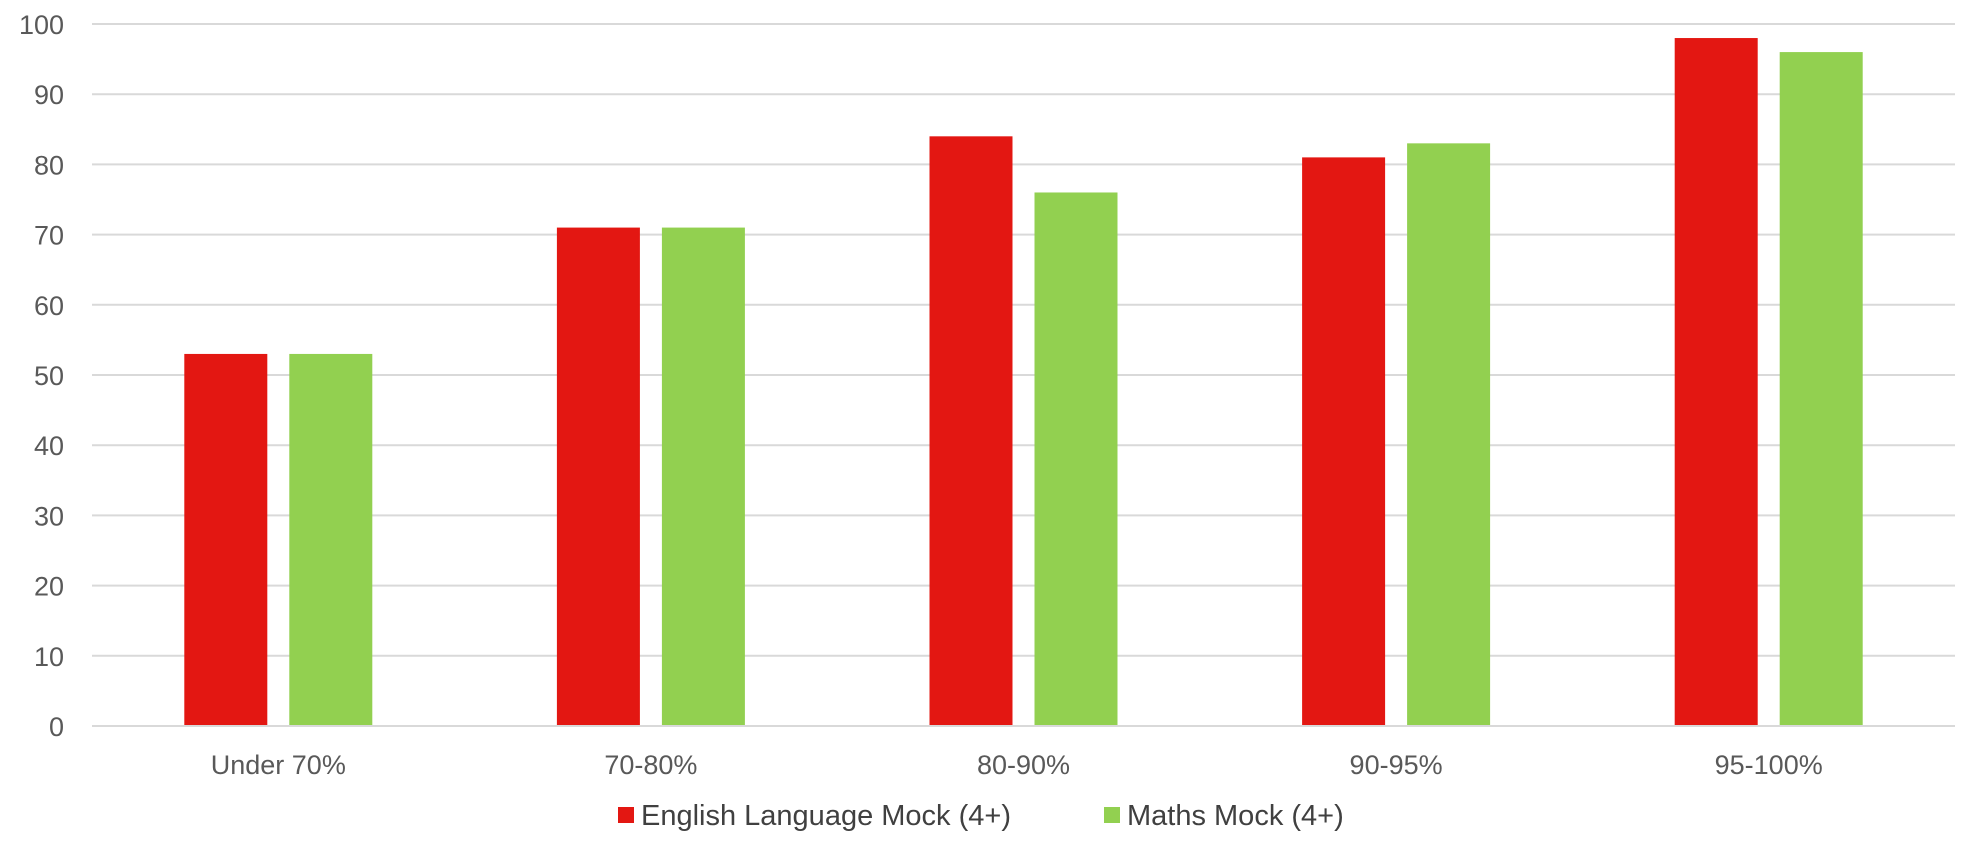 The width and height of the screenshot is (1964, 842). I want to click on x-axis-ticks: Under 70% 70-80% 80-90% 90-95% 95-100%, so click(1017, 765).